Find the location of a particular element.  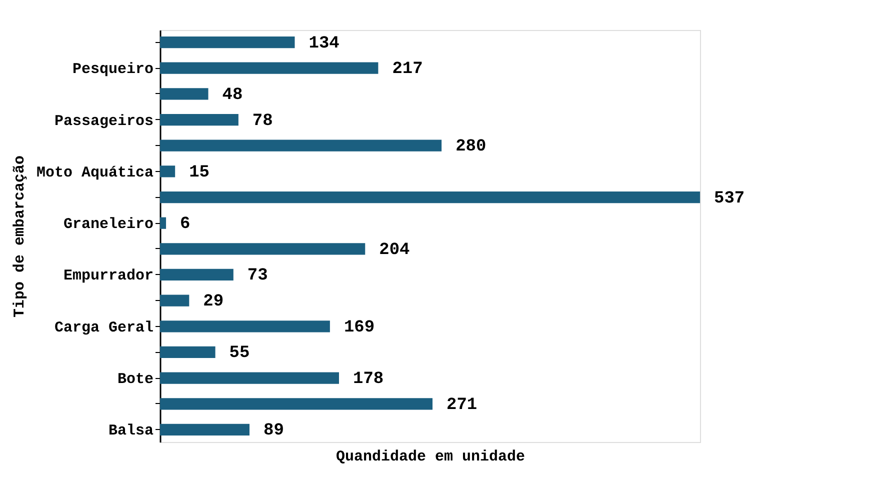

data-label: 55 is located at coordinates (239, 354).